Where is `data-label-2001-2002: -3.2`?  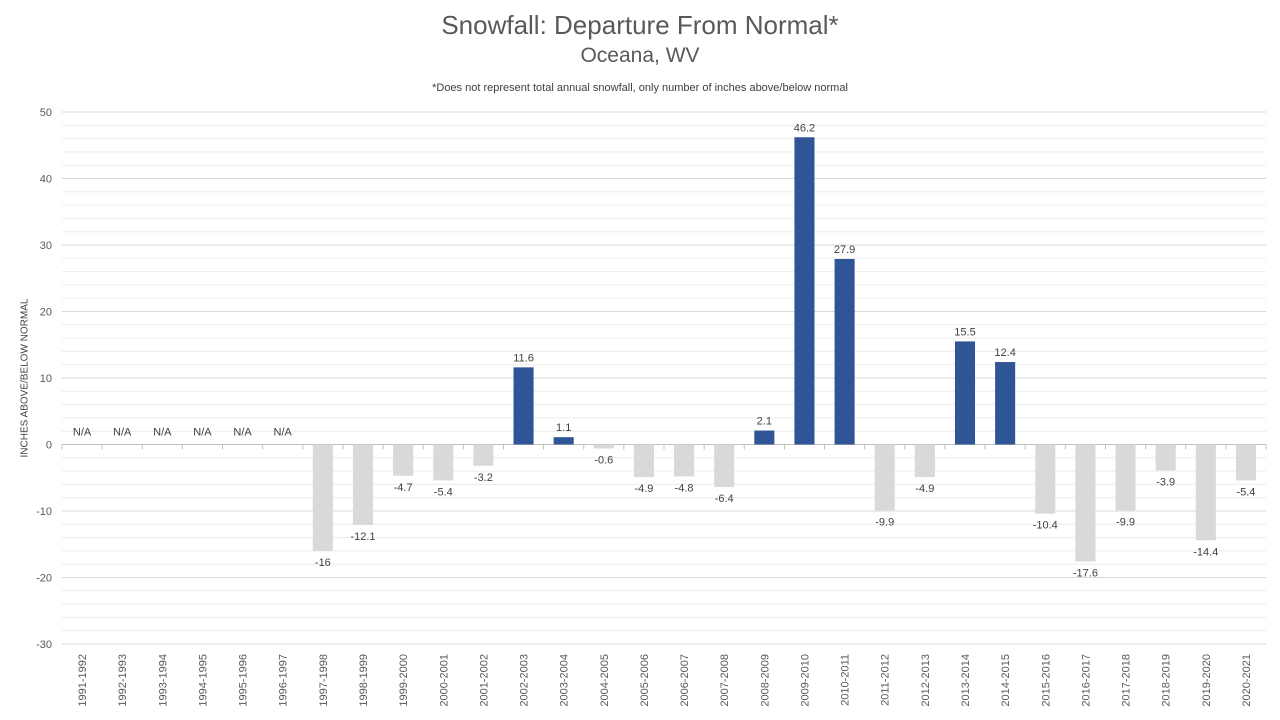
data-label-2001-2002: -3.2 is located at coordinates (483, 478).